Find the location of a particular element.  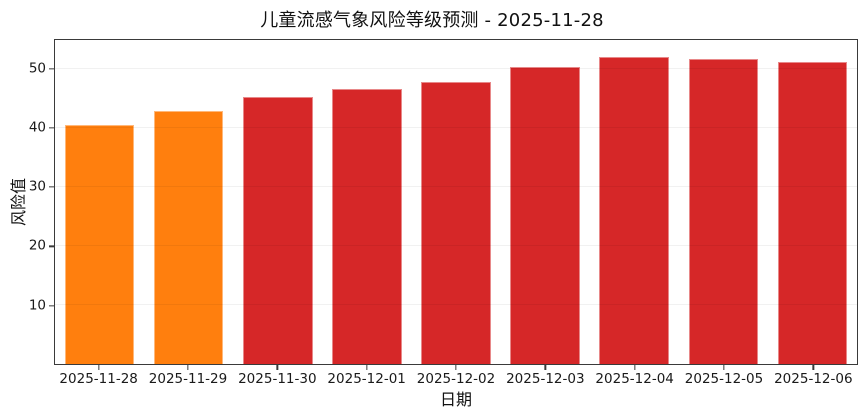

y-tick-label-30: 30 is located at coordinates (37, 186).